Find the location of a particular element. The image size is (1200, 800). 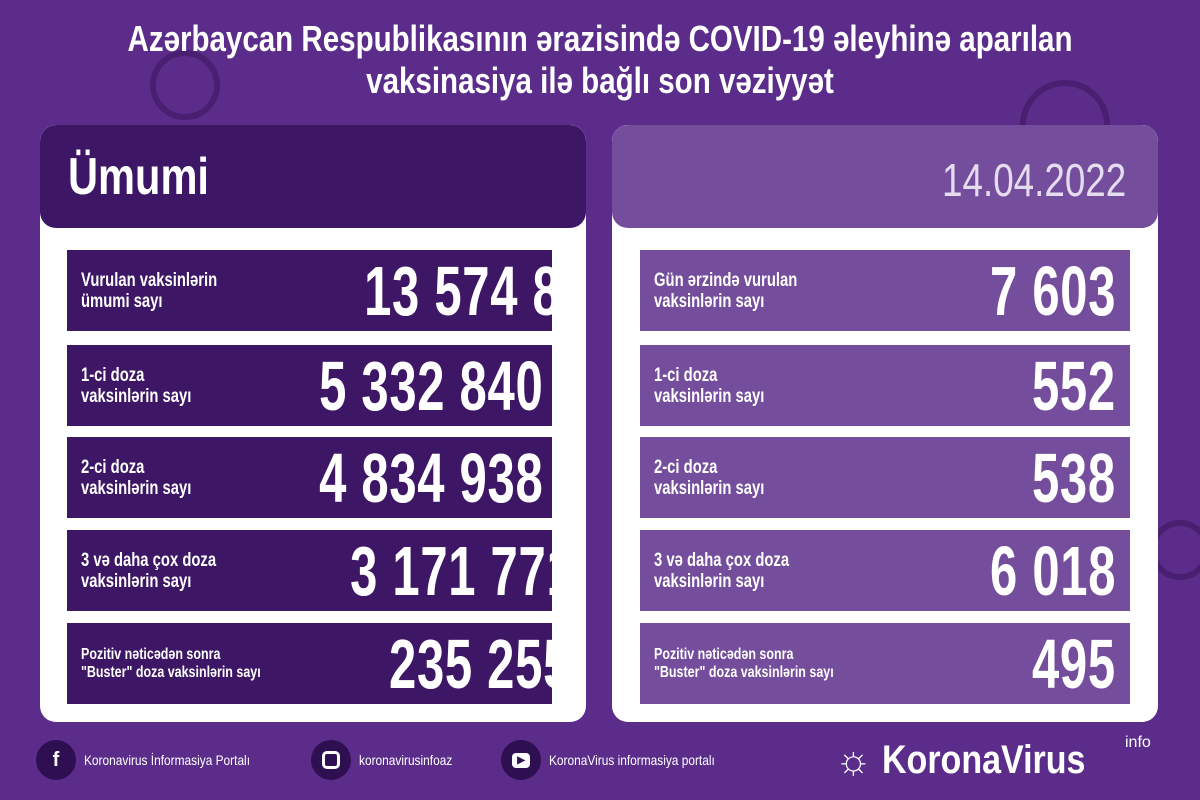

facebook-link: f Koronavirus İnformasiya Portalı is located at coordinates (147, 760).